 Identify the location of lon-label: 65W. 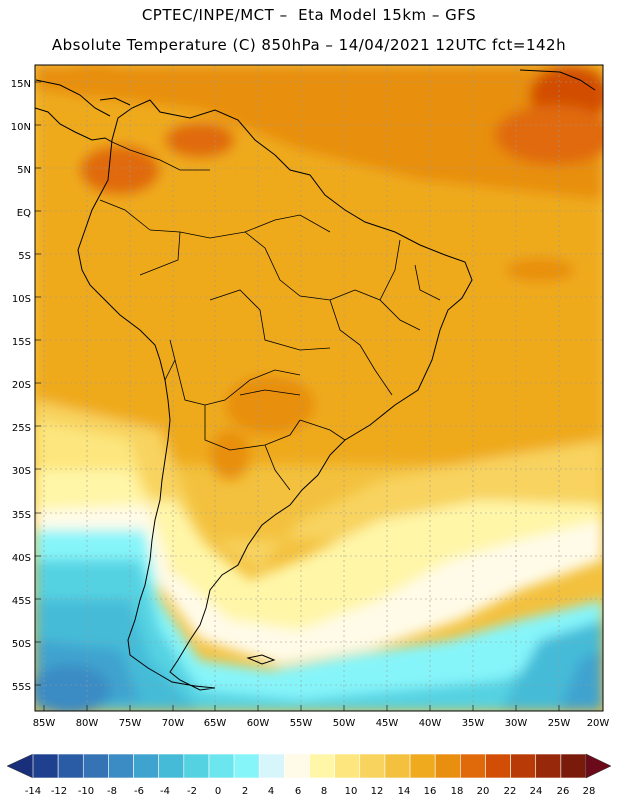
(215, 723).